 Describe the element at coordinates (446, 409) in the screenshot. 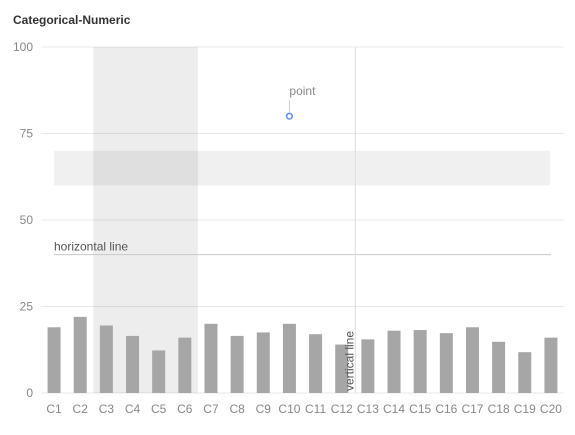

I see `x-tick-label-C16: C16` at that location.